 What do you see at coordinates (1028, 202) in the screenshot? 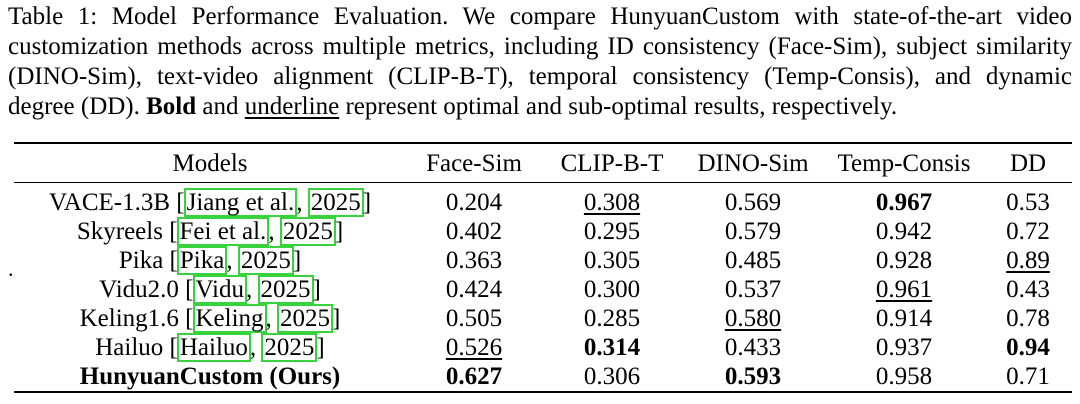
I see `value-cell: 0.53` at bounding box center [1028, 202].